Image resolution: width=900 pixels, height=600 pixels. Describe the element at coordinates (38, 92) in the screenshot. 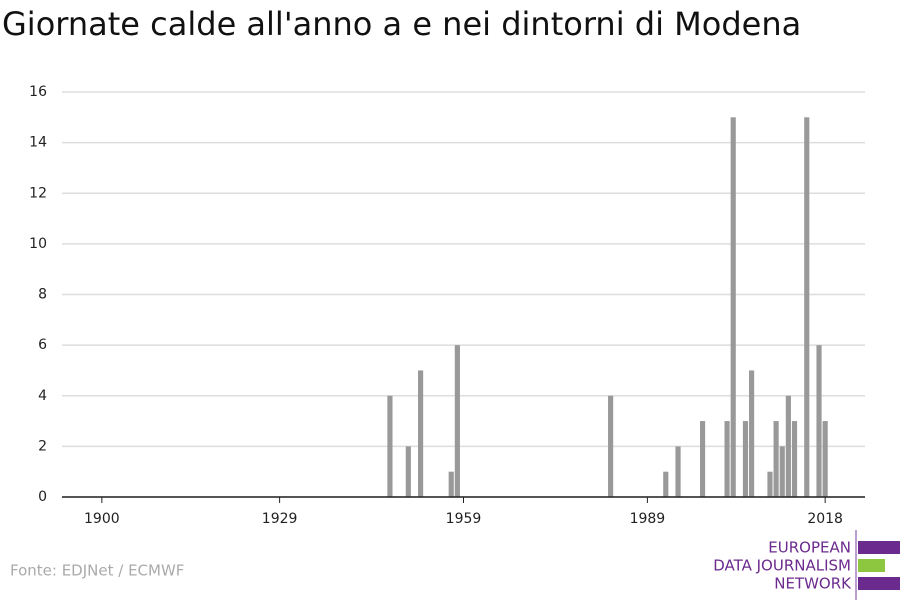

I see `y-tick-label: 16` at that location.